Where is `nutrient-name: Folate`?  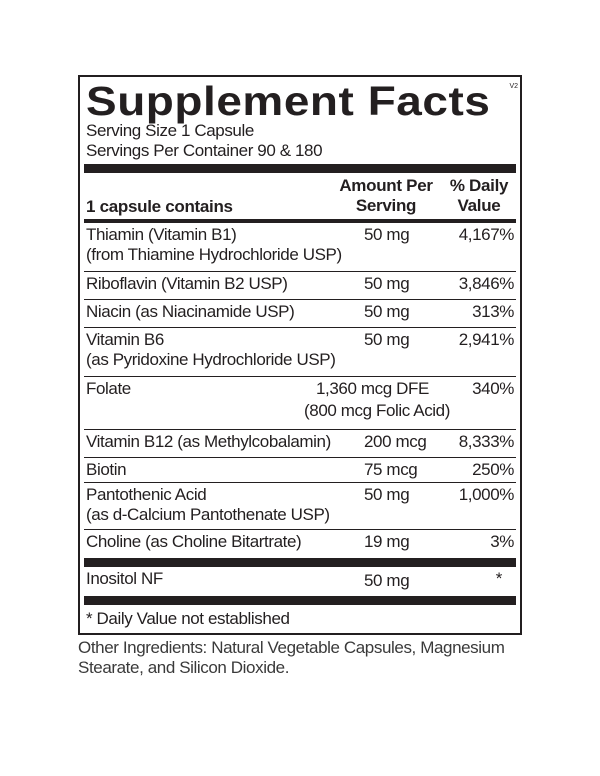
nutrient-name: Folate is located at coordinates (108, 388).